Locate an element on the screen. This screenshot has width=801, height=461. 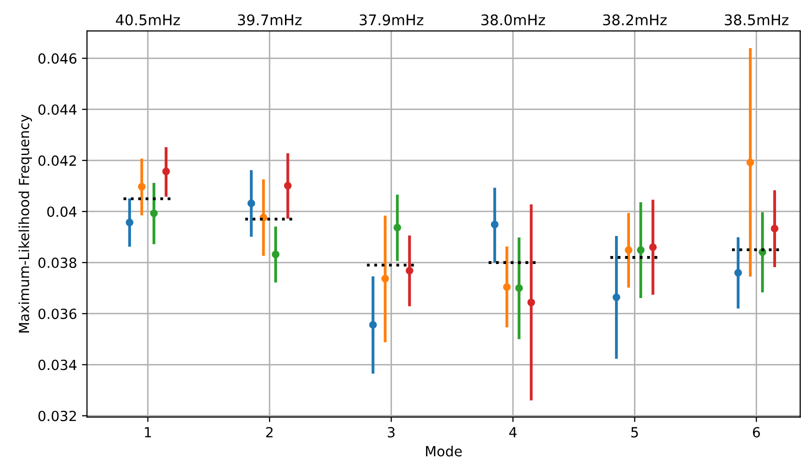
x-tick-label: 2 is located at coordinates (269, 432).